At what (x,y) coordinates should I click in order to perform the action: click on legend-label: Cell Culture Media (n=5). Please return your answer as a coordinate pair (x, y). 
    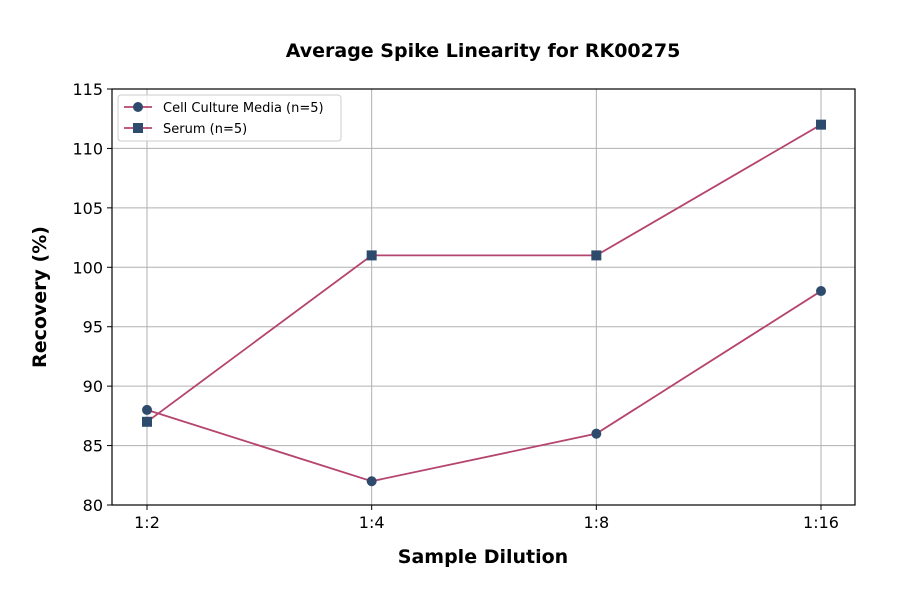
    Looking at the image, I should click on (243, 108).